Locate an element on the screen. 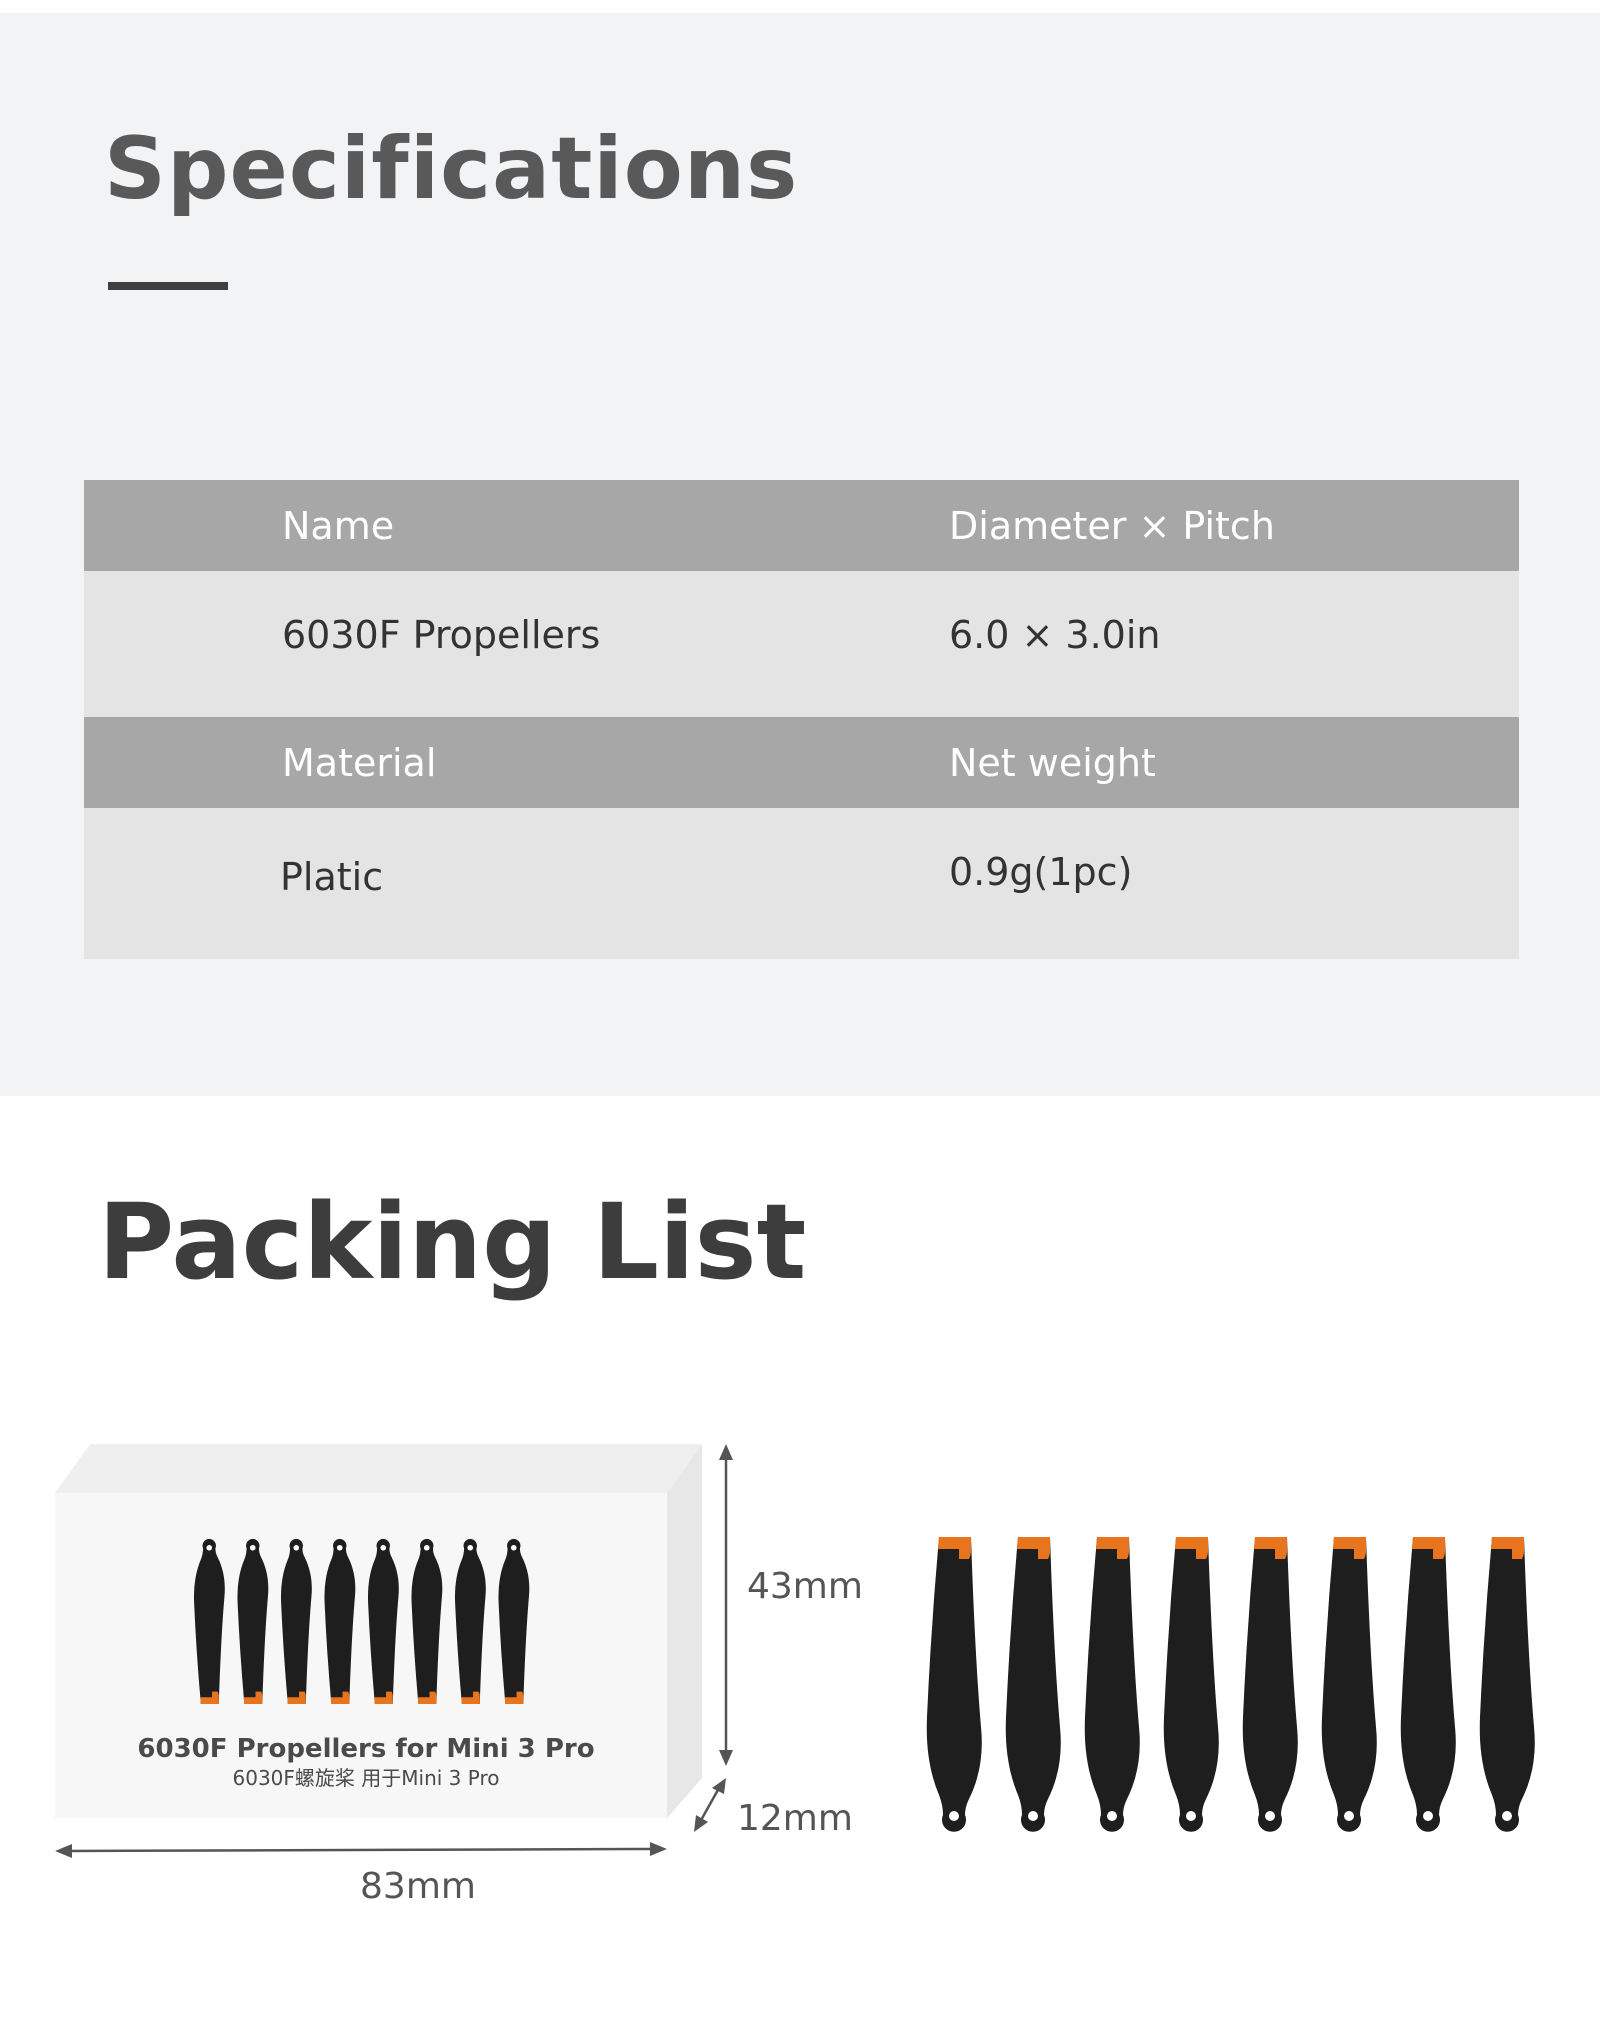 The width and height of the screenshot is (1600, 2022). box-label-en: 6030F Propellers for Mini 3 Pro is located at coordinates (365, 1749).